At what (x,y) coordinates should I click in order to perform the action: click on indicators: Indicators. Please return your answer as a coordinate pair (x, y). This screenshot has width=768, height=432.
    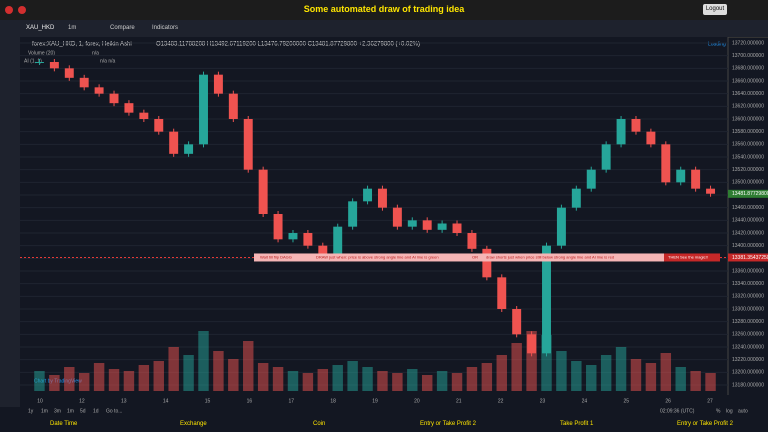
    Looking at the image, I should click on (165, 28).